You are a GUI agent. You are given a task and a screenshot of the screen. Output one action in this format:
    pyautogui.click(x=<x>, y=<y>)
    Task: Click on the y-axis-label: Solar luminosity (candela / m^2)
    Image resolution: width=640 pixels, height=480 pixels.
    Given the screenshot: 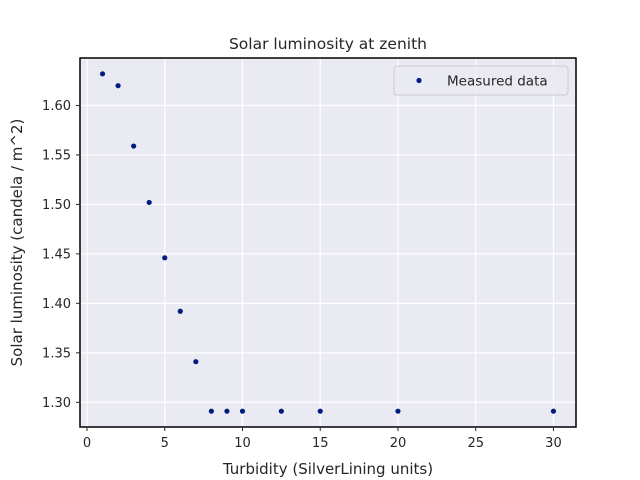 What is the action you would take?
    pyautogui.click(x=17, y=243)
    